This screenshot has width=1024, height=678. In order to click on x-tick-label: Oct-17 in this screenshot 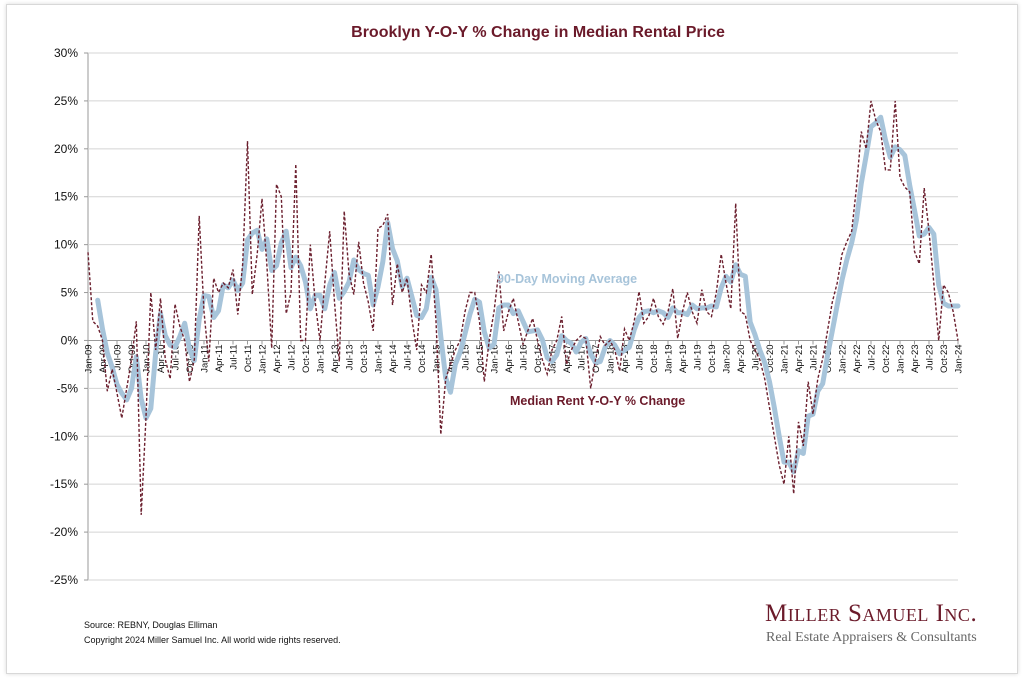, I will do `click(596, 358)`.